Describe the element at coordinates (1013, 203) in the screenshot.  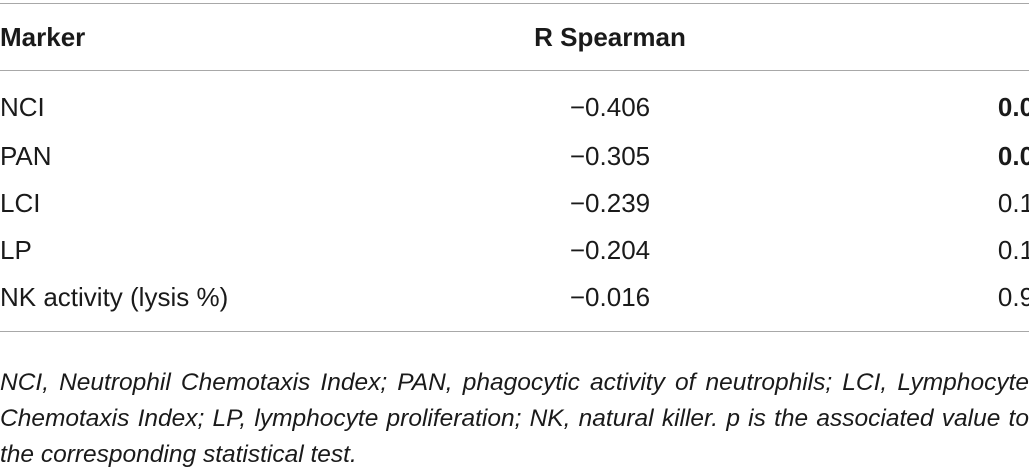
I see `cell-p: 0.101` at that location.